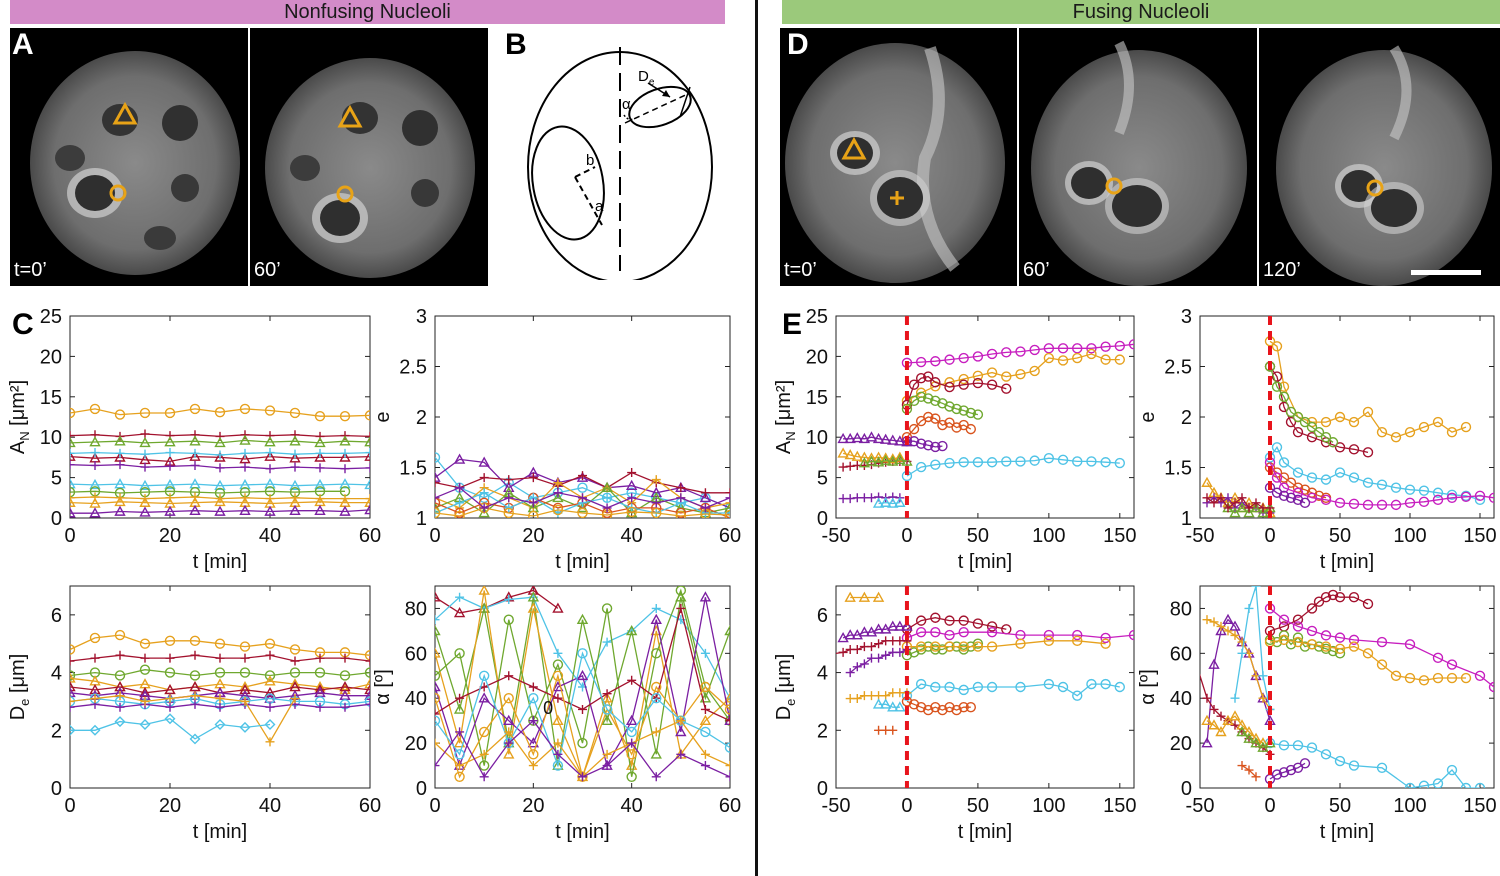 Image resolution: width=1500 pixels, height=876 pixels. I want to click on chart-c2: 1 1.5 2 2.5 3 0 20 40 60 t [min] e, so click(556, 439).